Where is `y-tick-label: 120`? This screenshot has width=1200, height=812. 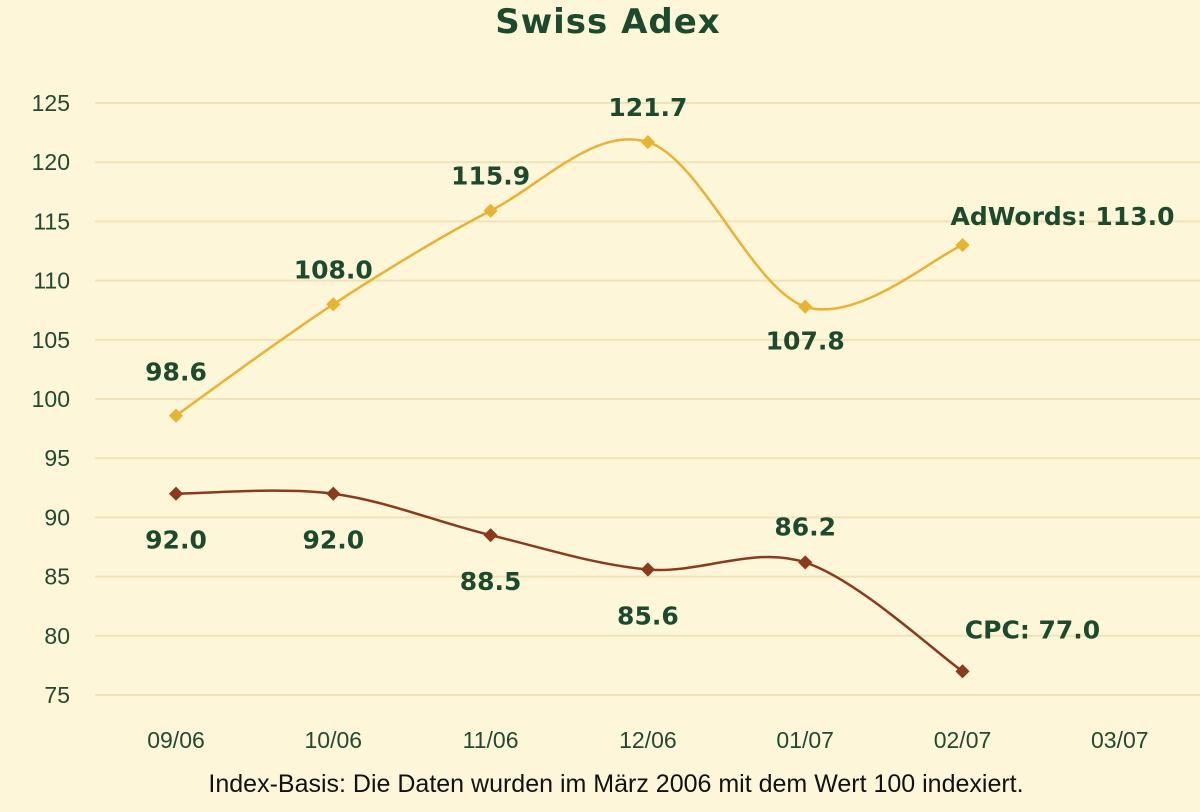 y-tick-label: 120 is located at coordinates (51, 162).